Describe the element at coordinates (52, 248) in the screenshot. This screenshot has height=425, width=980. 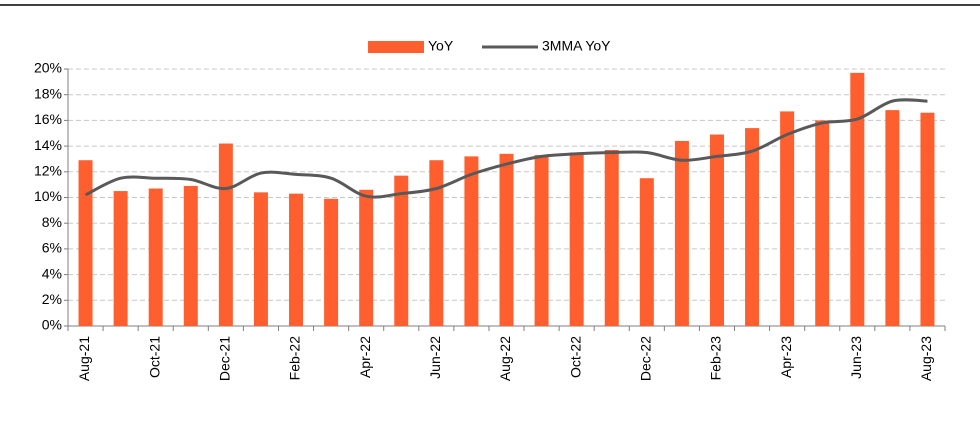
I see `y-tick-label: 6%` at that location.